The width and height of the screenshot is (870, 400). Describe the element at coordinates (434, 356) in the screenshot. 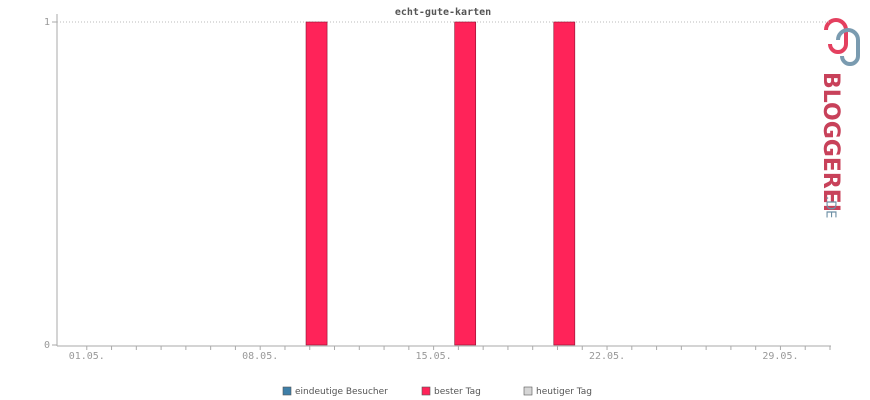

I see `x-tick-label: 15.05.` at that location.